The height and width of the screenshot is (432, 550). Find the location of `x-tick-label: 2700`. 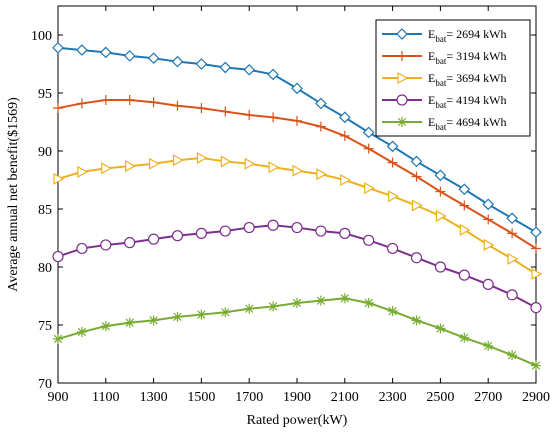

x-tick-label: 2700 is located at coordinates (488, 397).